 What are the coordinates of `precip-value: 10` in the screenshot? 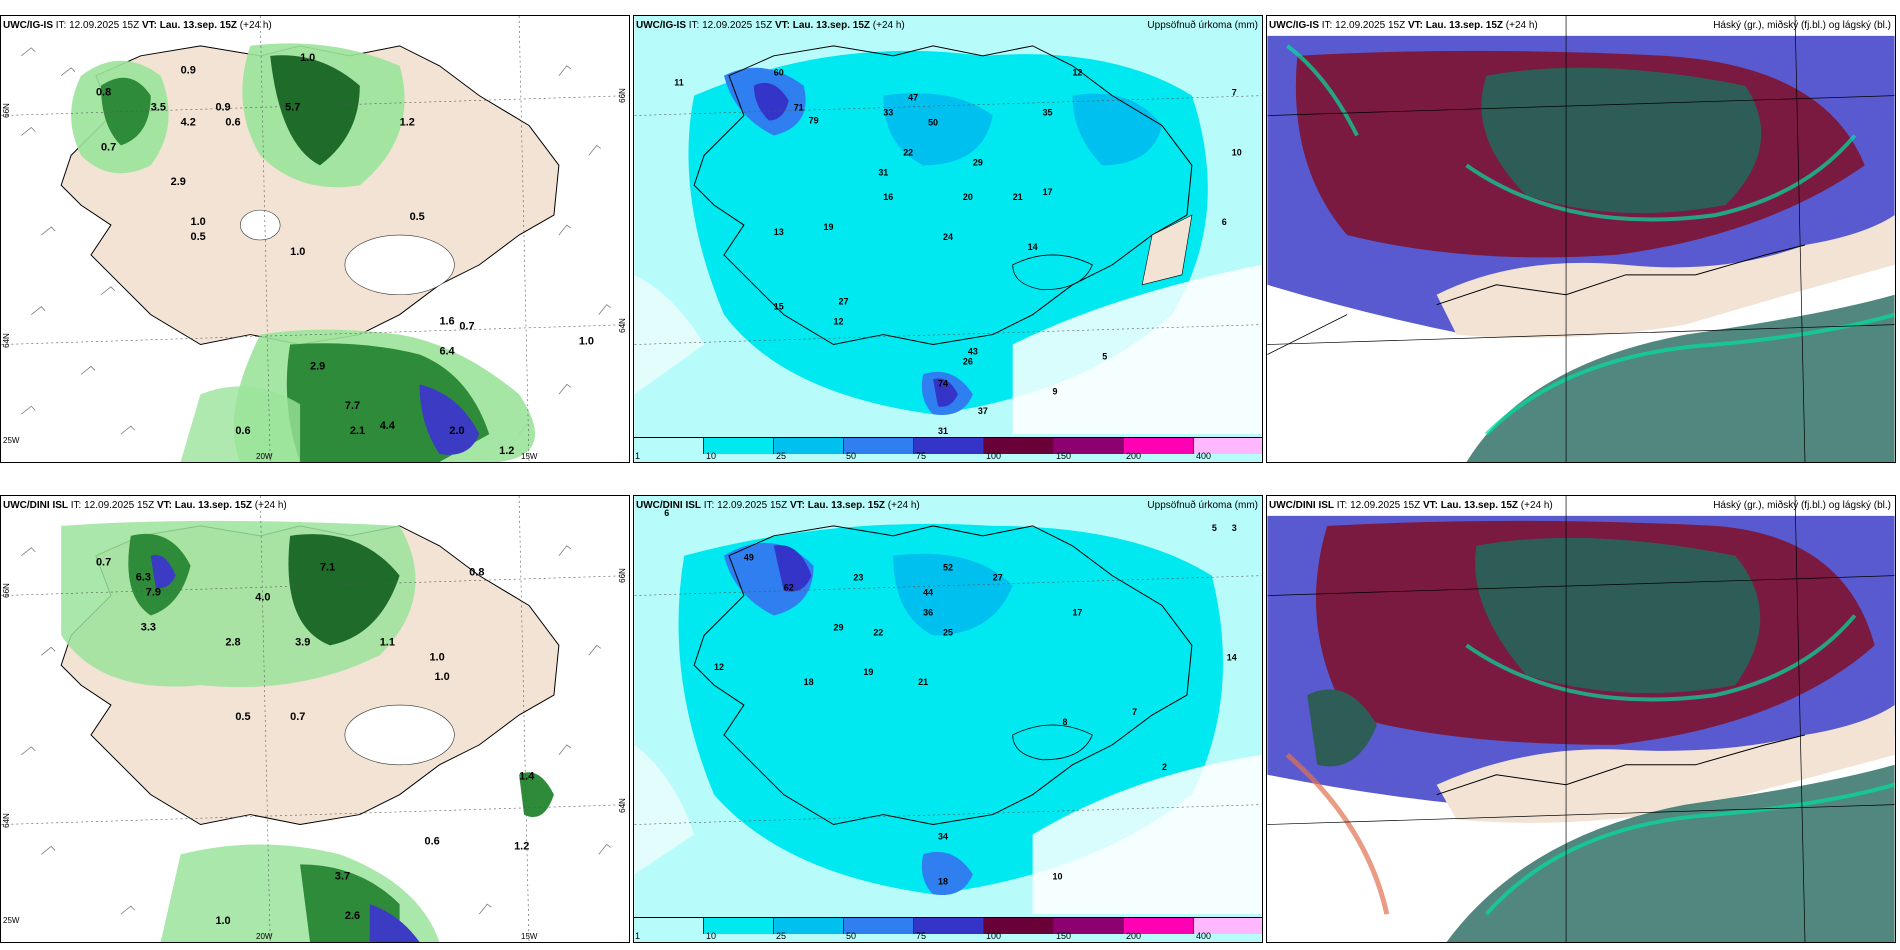 It's located at (1237, 152).